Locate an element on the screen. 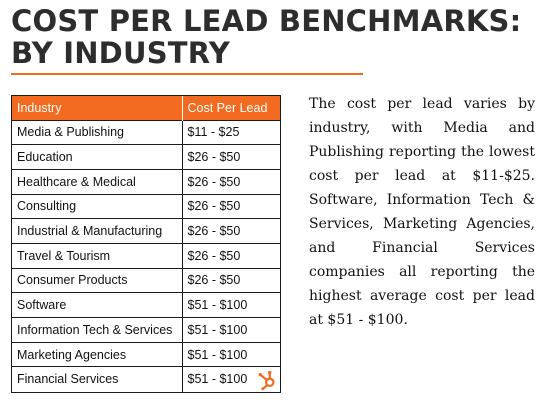  table-header: Industry Cost Per Lead is located at coordinates (146, 108).